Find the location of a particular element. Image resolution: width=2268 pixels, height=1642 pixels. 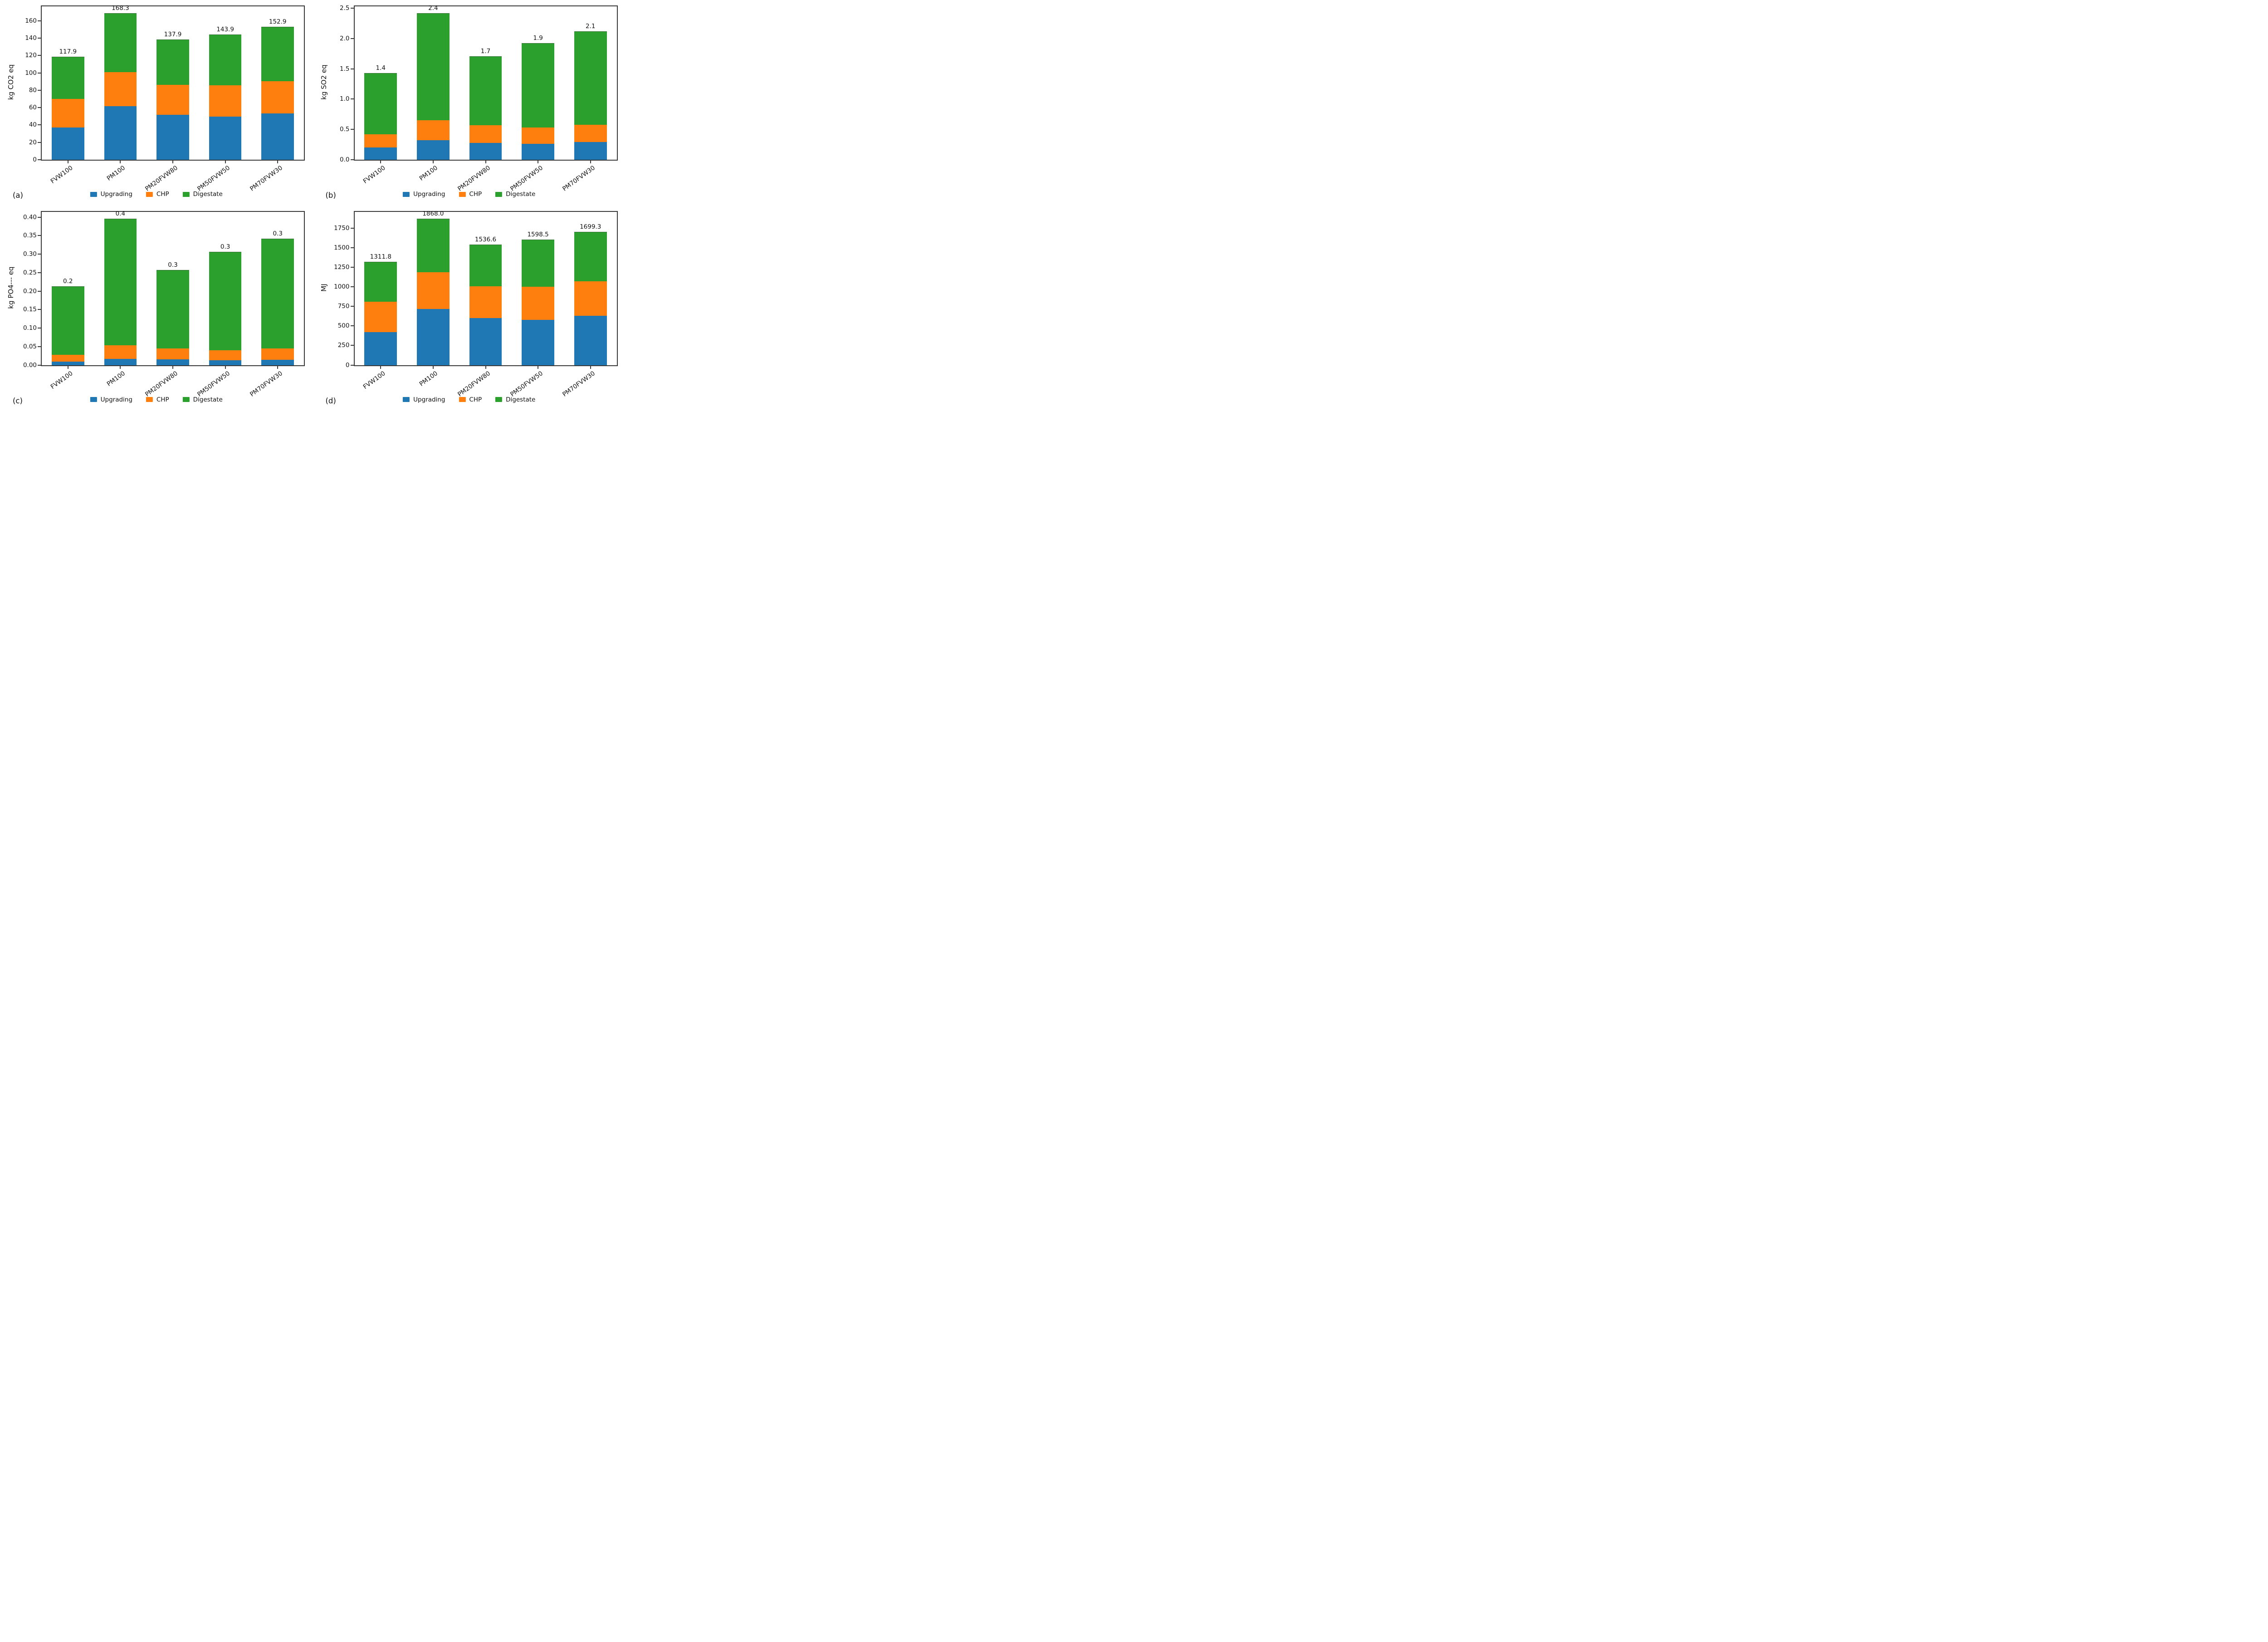

y-tick-label: 140 is located at coordinates (31, 38).